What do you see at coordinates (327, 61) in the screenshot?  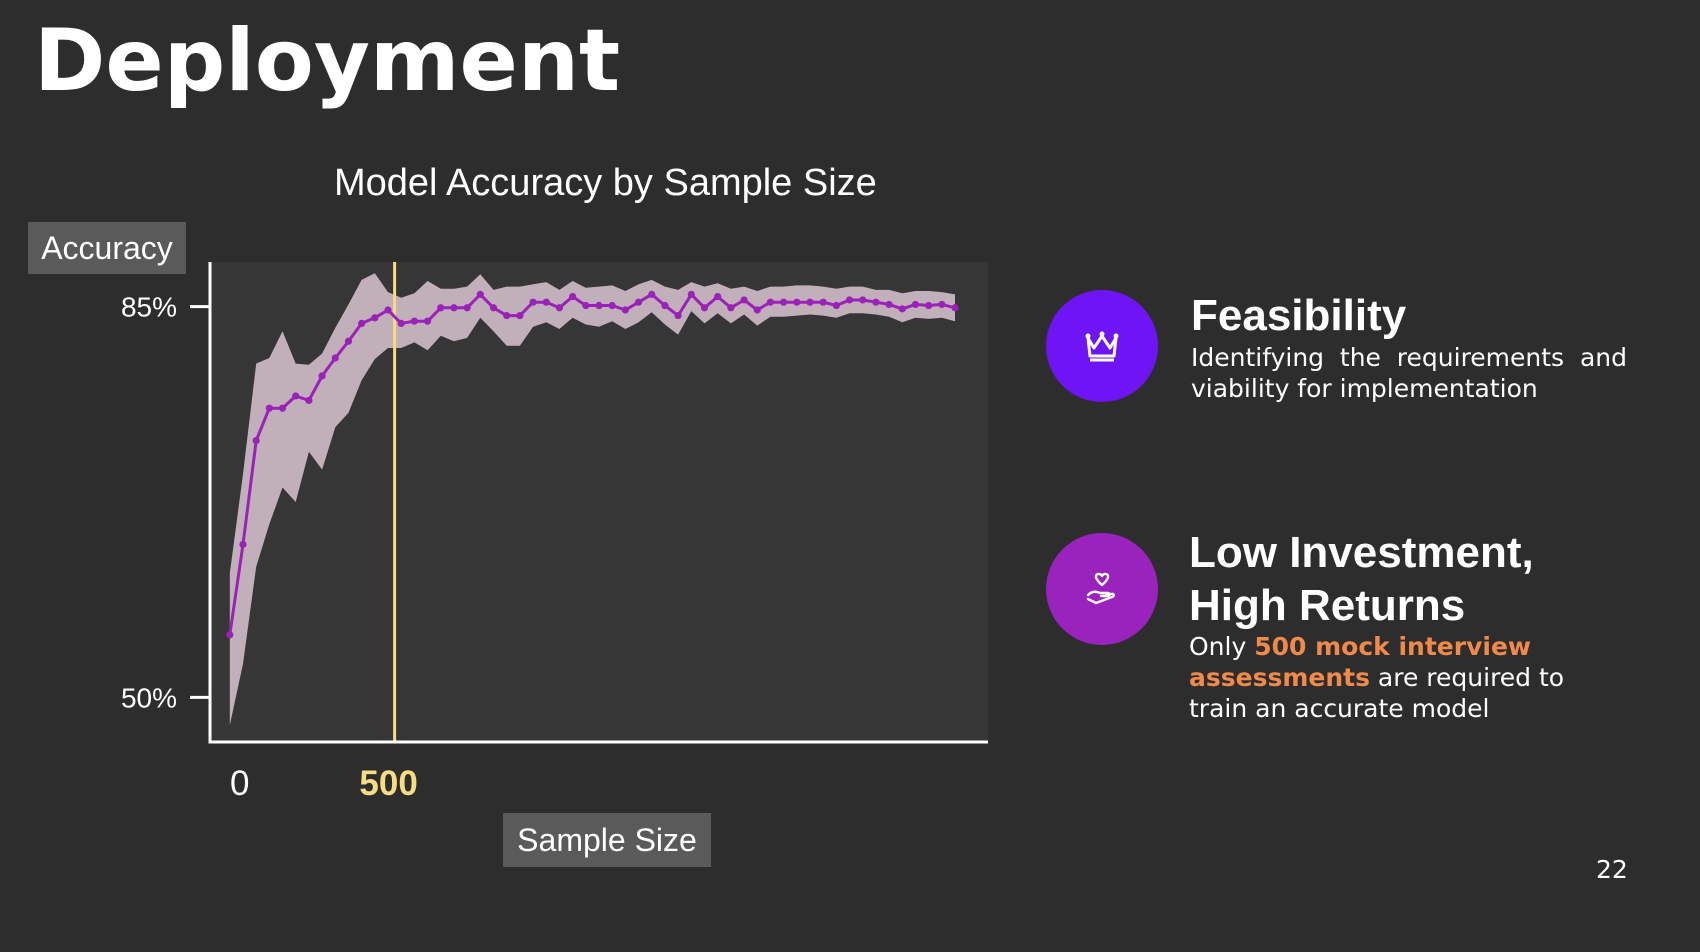 I see `slide-title: Deployment` at bounding box center [327, 61].